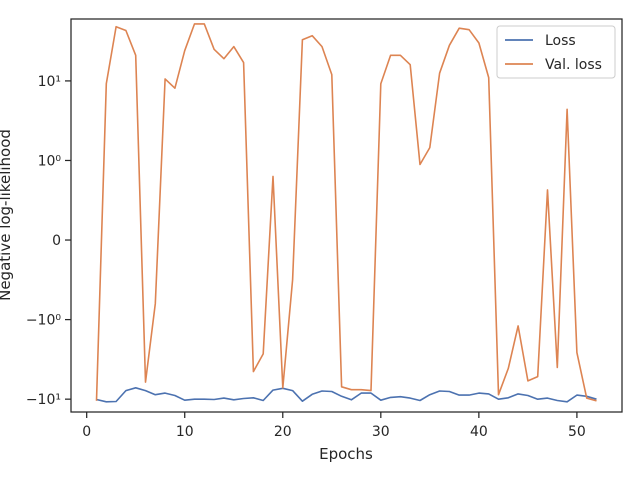  What do you see at coordinates (50, 161) in the screenshot?
I see `y-tick-label: 10⁰` at bounding box center [50, 161].